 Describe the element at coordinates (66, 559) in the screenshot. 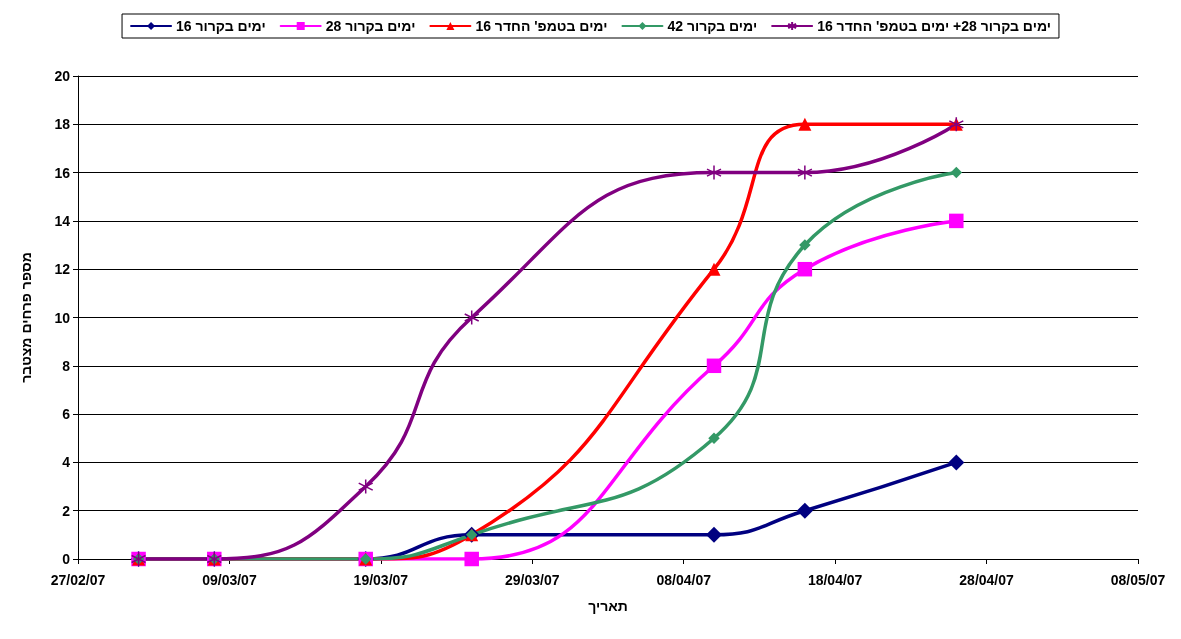

I see `y-tick-label: 0` at that location.